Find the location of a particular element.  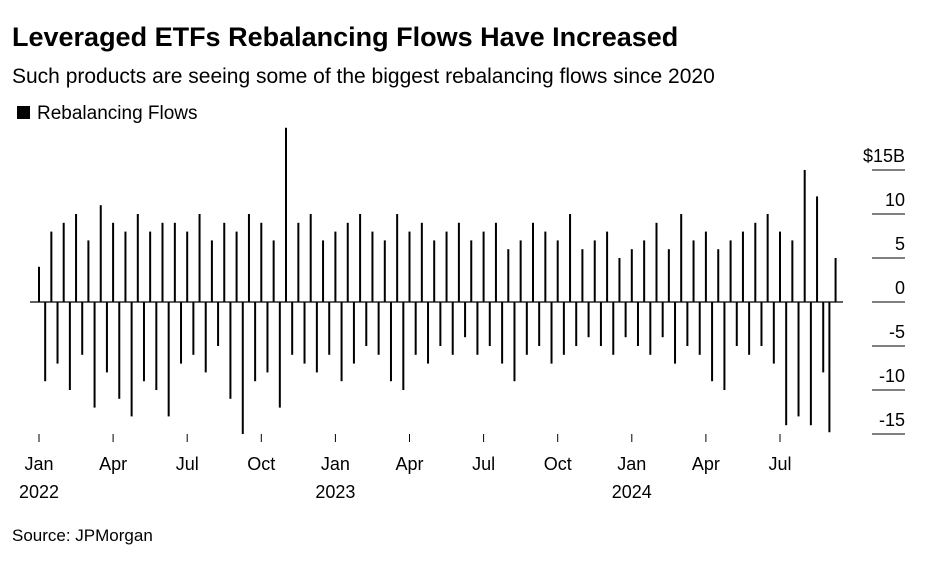

legend-label: Rebalancing Flows is located at coordinates (117, 113).